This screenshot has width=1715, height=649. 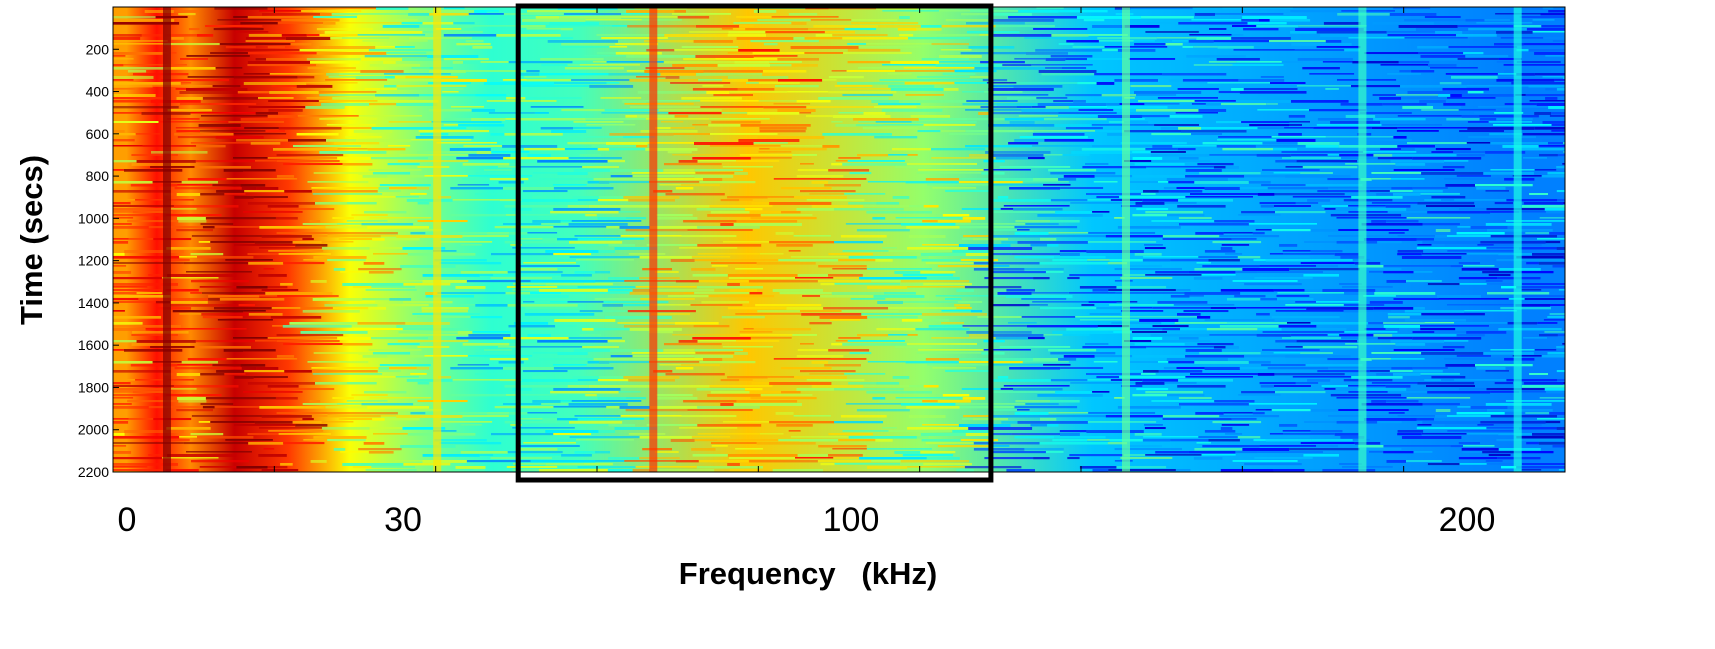 What do you see at coordinates (653, 239) in the screenshot?
I see `resonance-line` at bounding box center [653, 239].